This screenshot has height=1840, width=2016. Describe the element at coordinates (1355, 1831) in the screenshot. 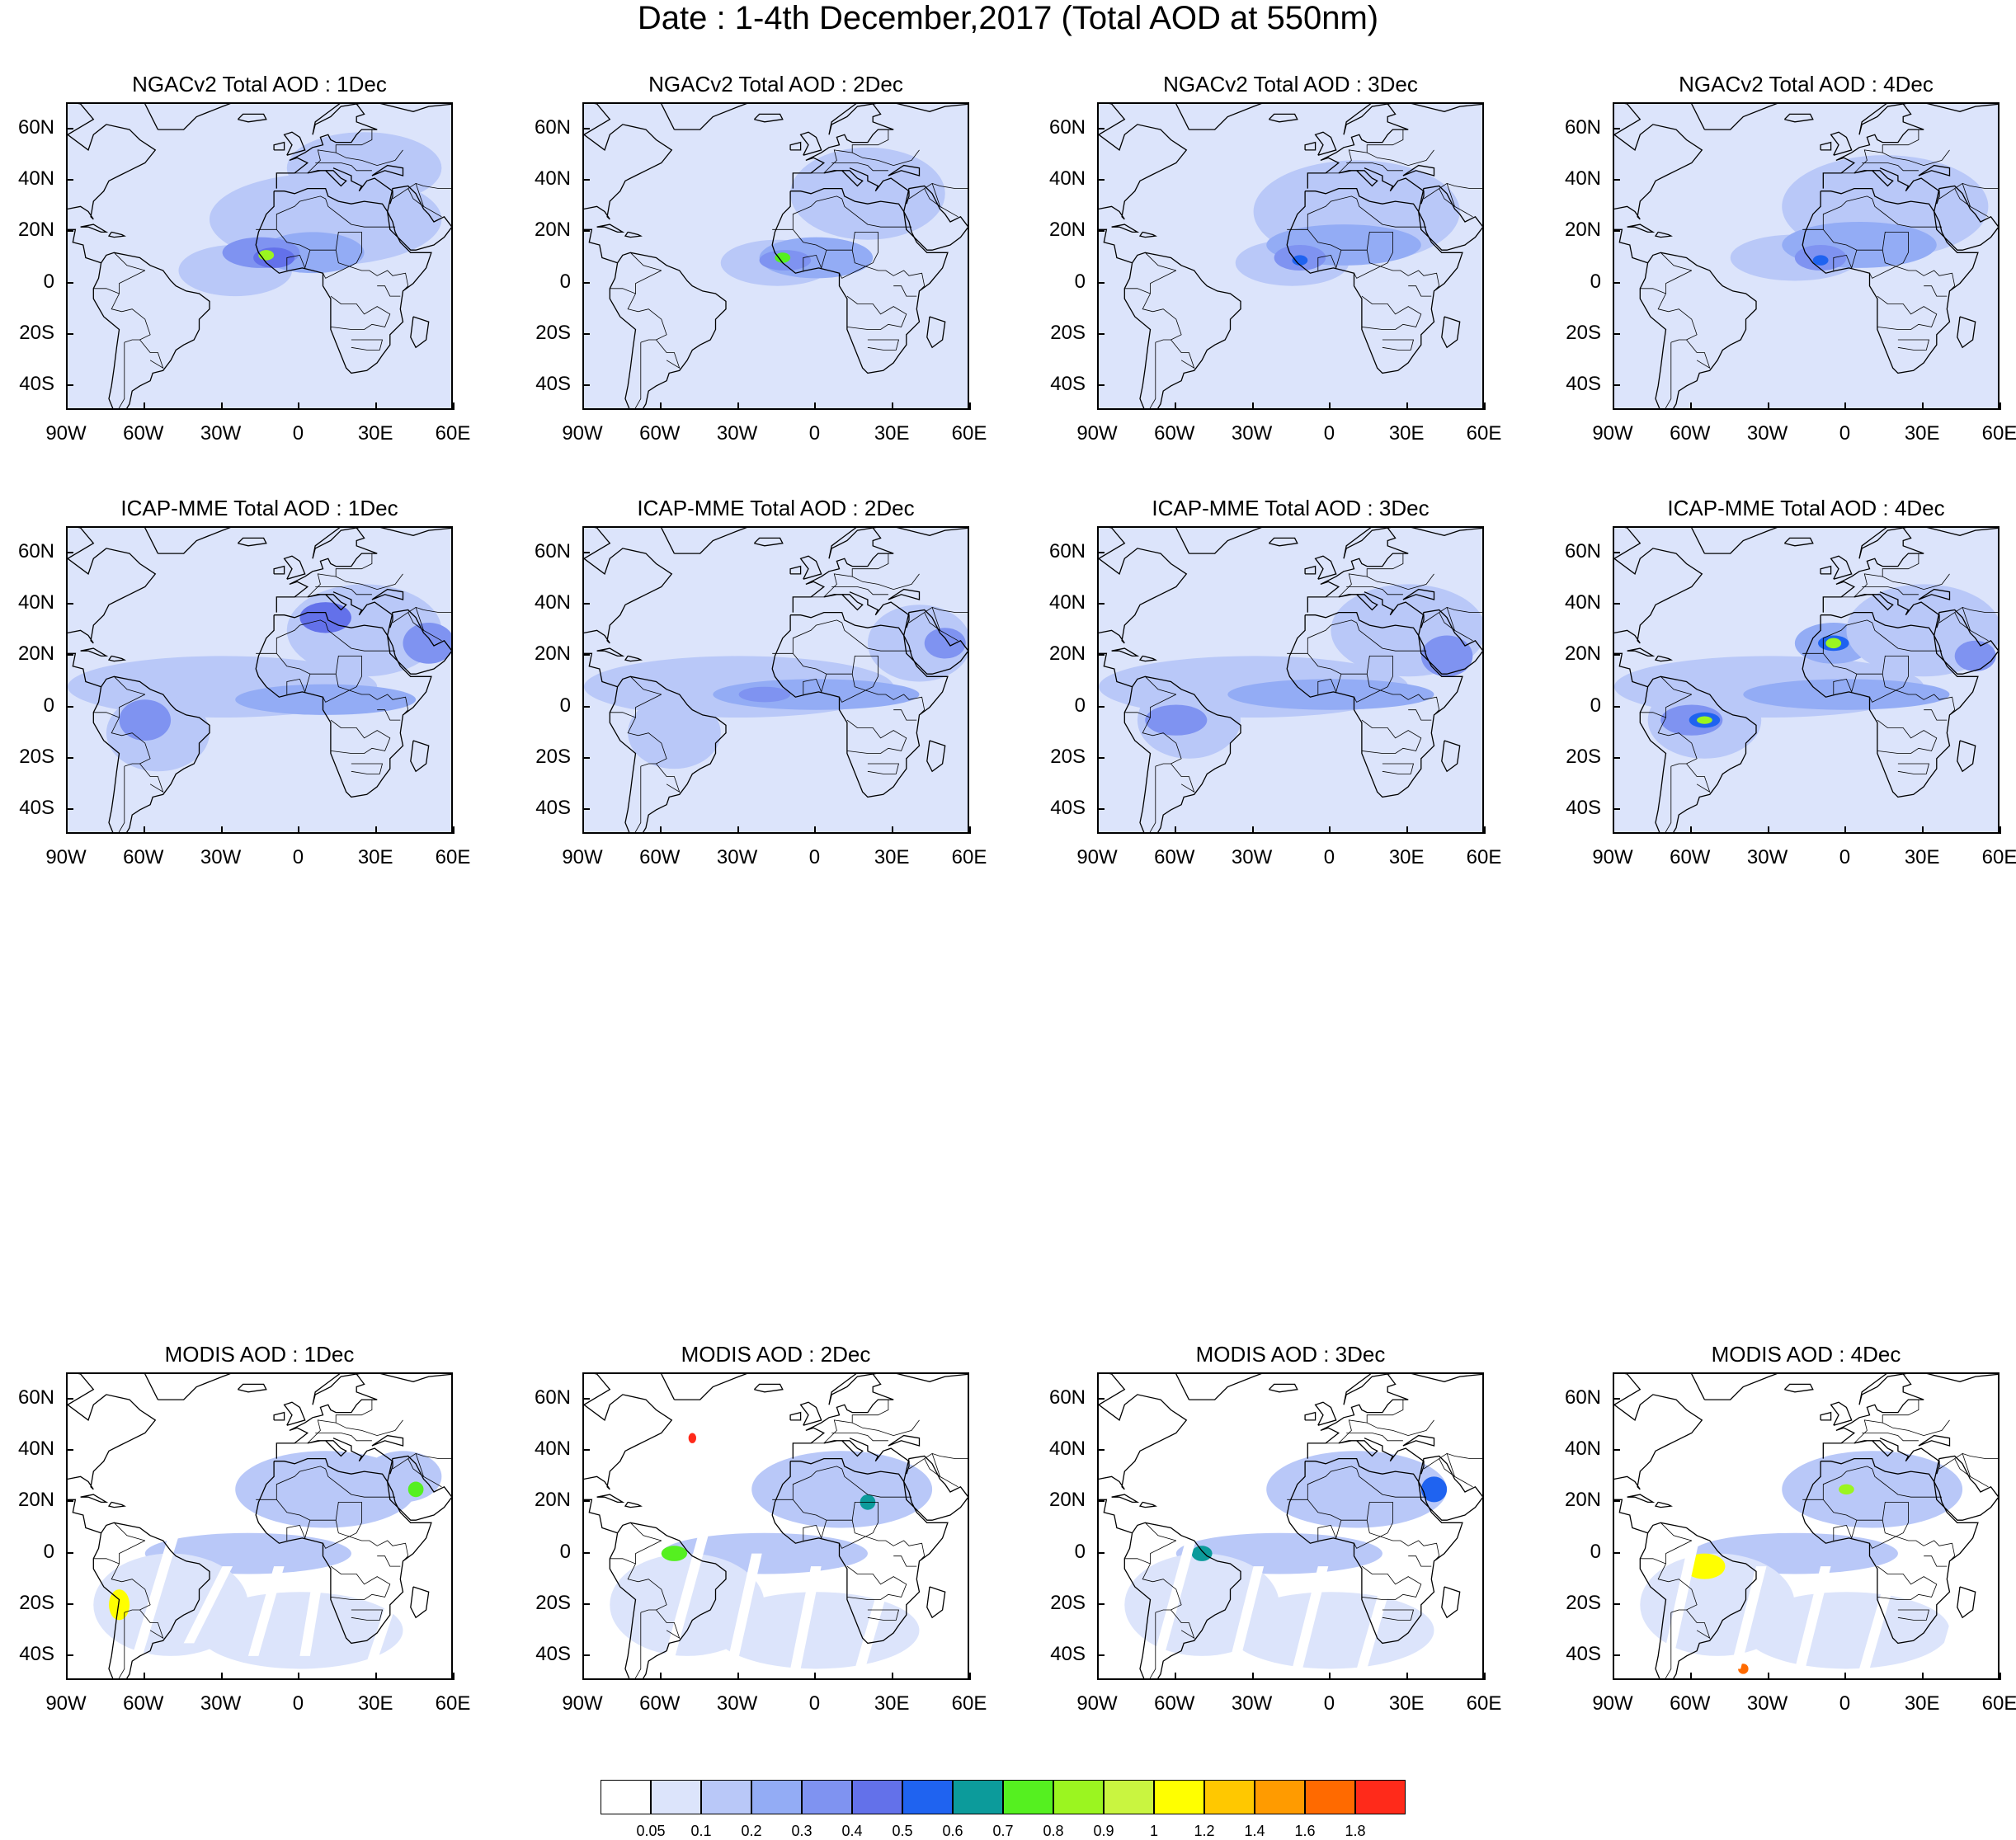

I see `colorbar-label: 1.8` at that location.